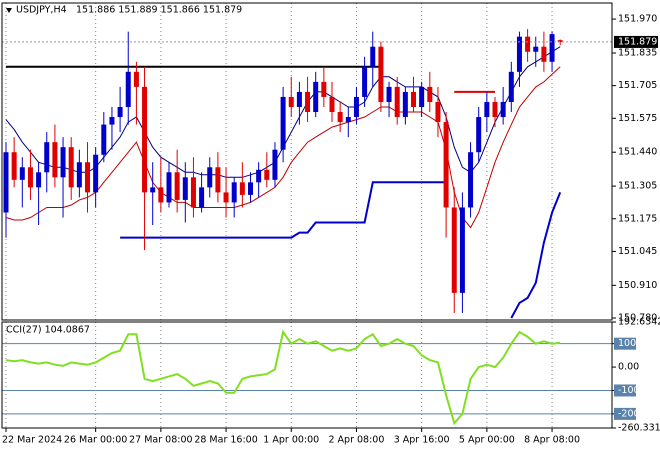  I want to click on x-tick-label: 2 Apr 08:00, so click(356, 440).